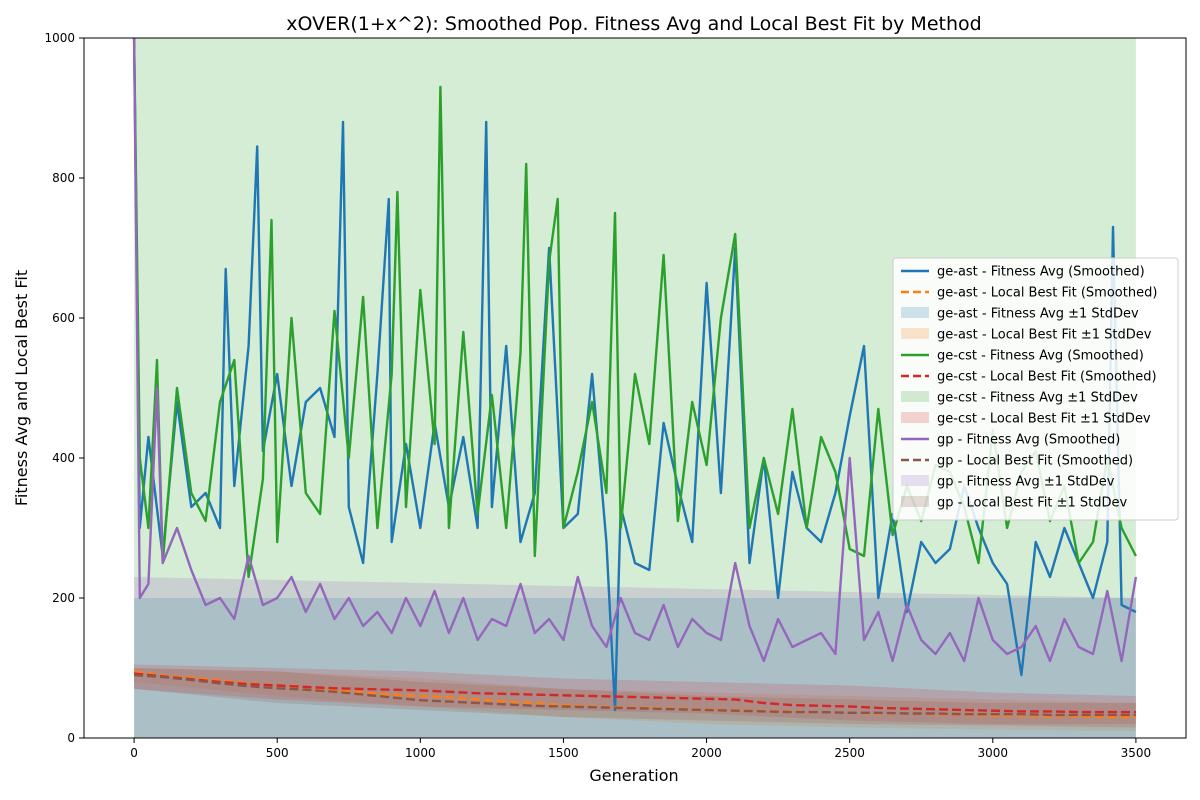 Image resolution: width=1200 pixels, height=800 pixels. What do you see at coordinates (64, 388) in the screenshot?
I see `y-axis-ticks: 0 200 400 600 800 1000` at bounding box center [64, 388].